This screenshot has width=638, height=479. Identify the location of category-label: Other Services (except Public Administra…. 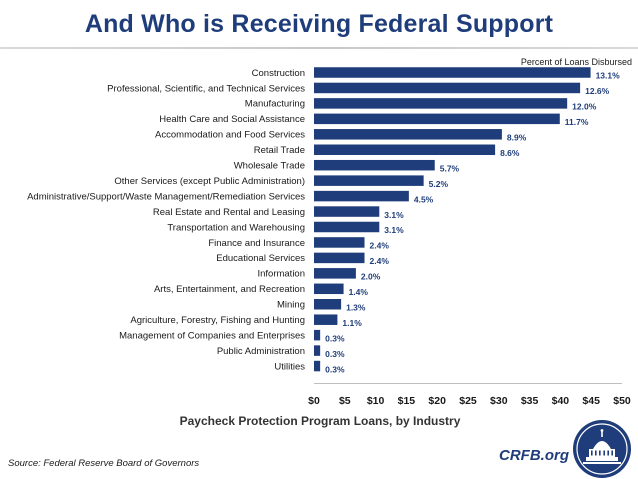
(209, 181).